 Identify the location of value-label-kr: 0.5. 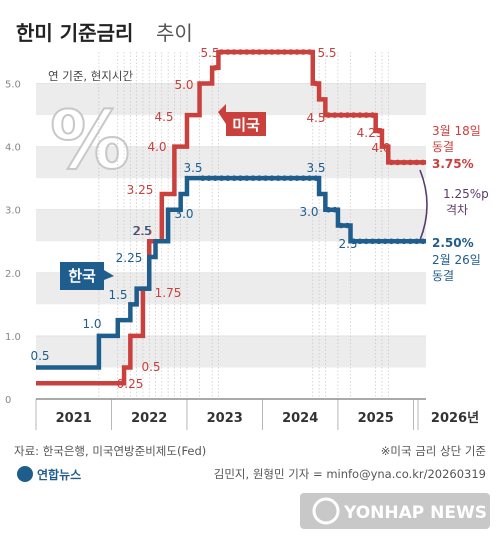
(39, 356).